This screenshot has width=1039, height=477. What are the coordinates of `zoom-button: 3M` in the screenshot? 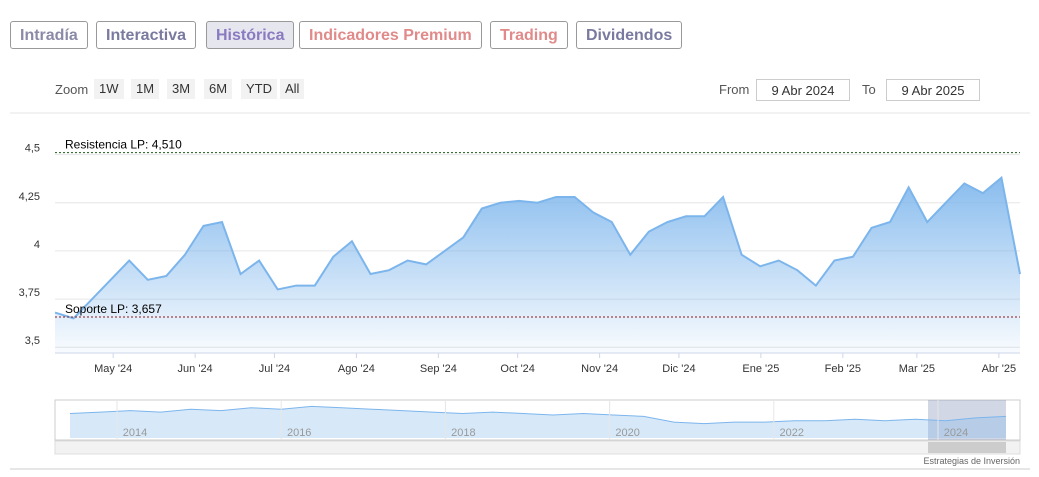 It's located at (181, 89).